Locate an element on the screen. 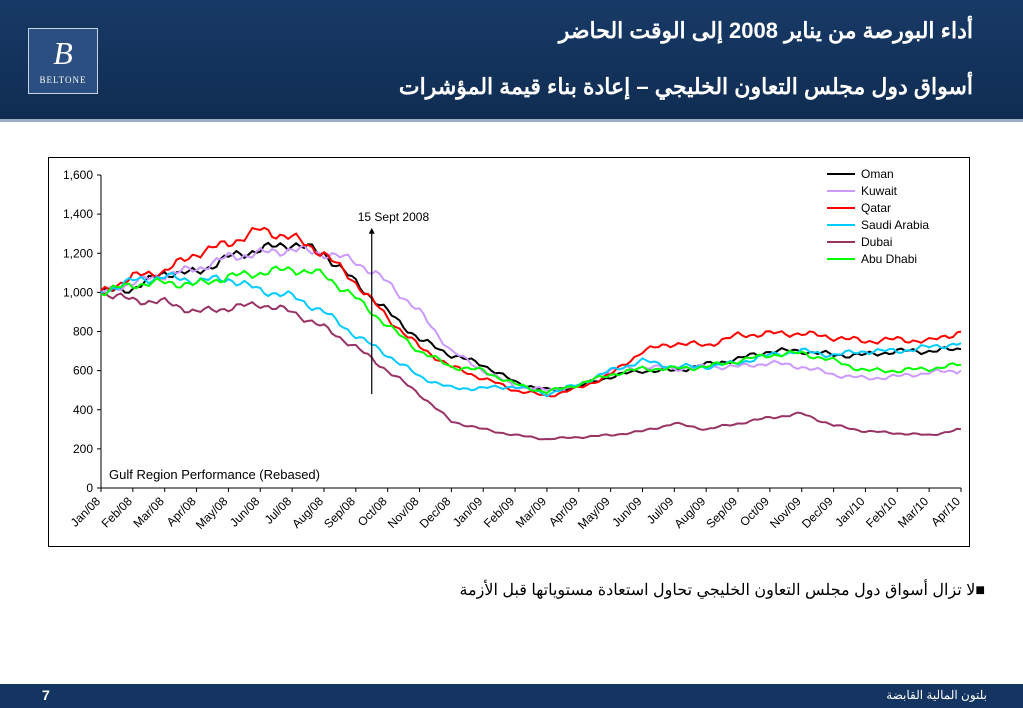  x-tick-label: Oct/09 is located at coordinates (754, 511).